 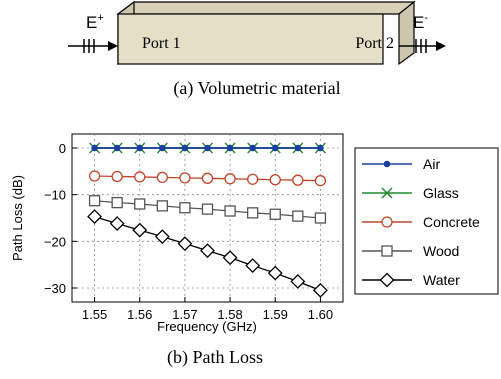 What do you see at coordinates (441, 251) in the screenshot?
I see `legend-label-wood: Wood` at bounding box center [441, 251].